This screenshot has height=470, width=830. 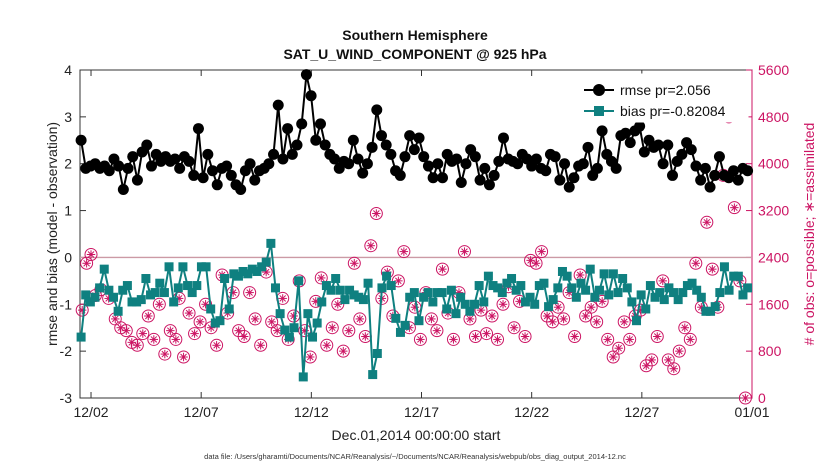 I want to click on legend-rmse-label: rmse pr=2.056, so click(x=665, y=90).